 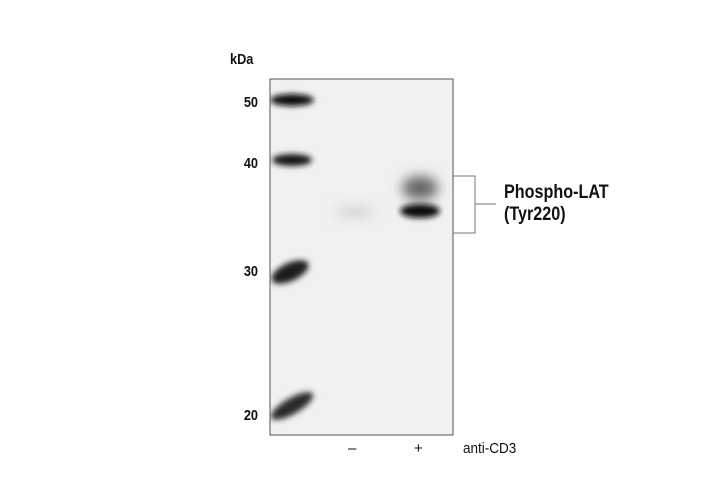 I want to click on band-label-line1: Phospho-LAT, so click(x=556, y=192).